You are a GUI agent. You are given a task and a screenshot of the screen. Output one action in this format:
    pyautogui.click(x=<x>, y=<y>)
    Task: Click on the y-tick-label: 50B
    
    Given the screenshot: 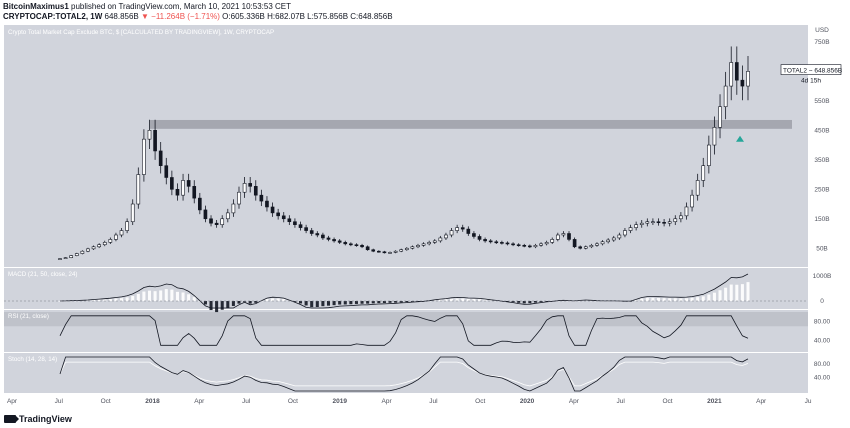 What is the action you would take?
    pyautogui.click(x=822, y=248)
    